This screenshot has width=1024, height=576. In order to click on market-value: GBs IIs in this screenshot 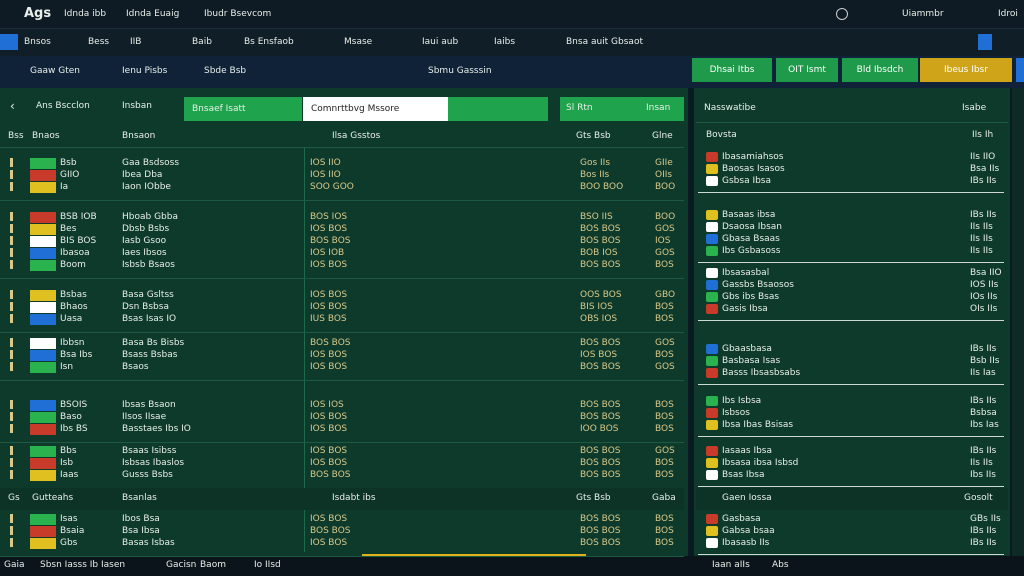, I will do `click(985, 519)`.